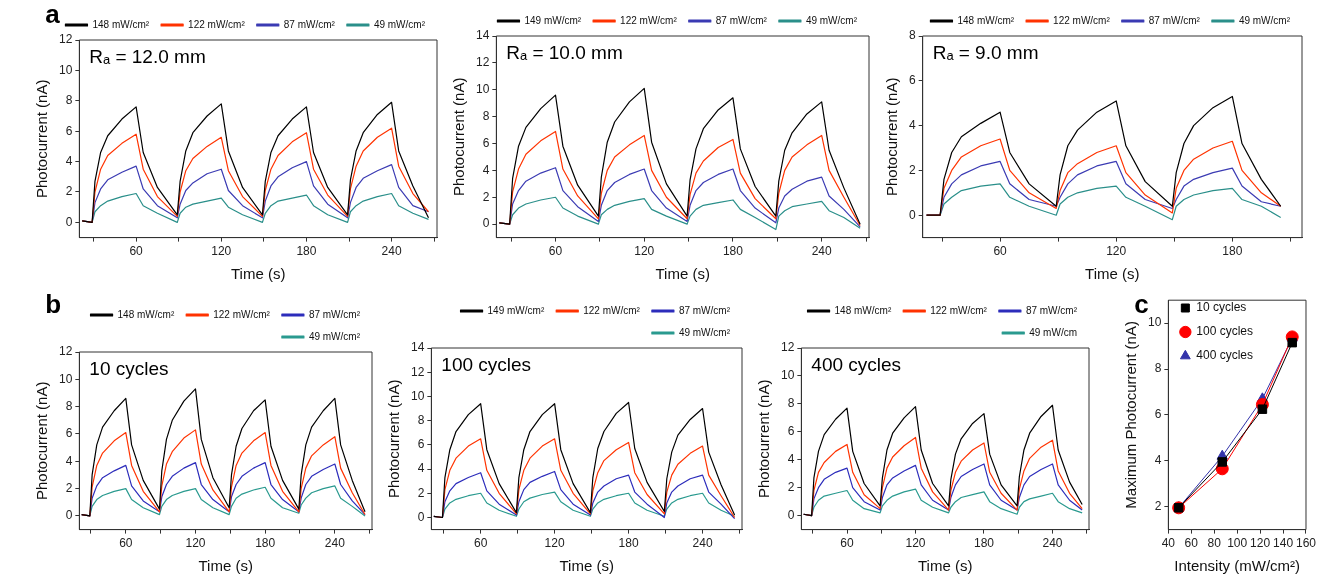  I want to click on x-tick-label: 40, so click(1168, 543).